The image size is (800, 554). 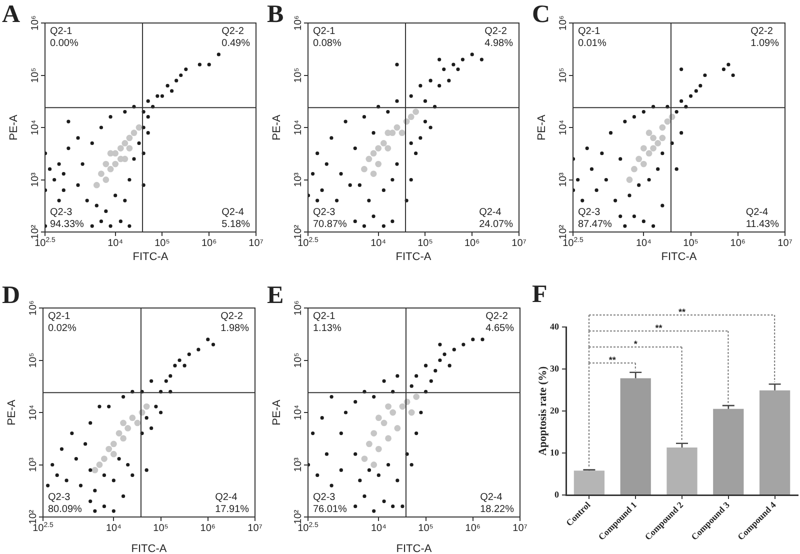 I want to click on chart-title: D, so click(x=11, y=295).